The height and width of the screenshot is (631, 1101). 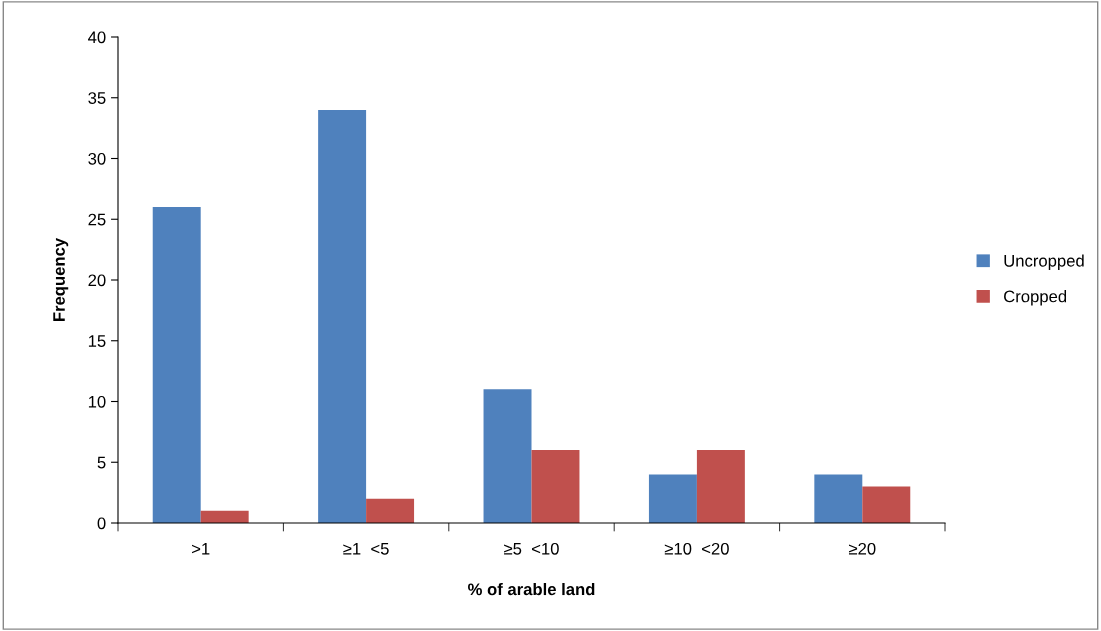 What do you see at coordinates (97, 401) in the screenshot?
I see `y-tick-label: 10` at bounding box center [97, 401].